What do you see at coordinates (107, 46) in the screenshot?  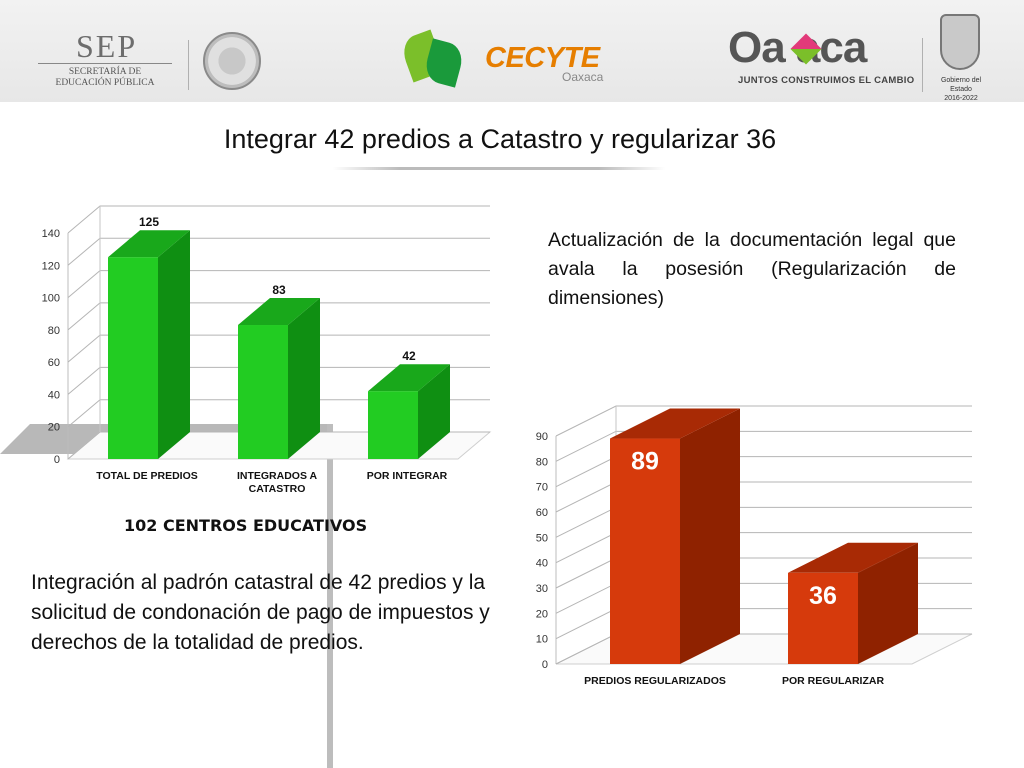 I see `sep-logo-word: SEP` at bounding box center [107, 46].